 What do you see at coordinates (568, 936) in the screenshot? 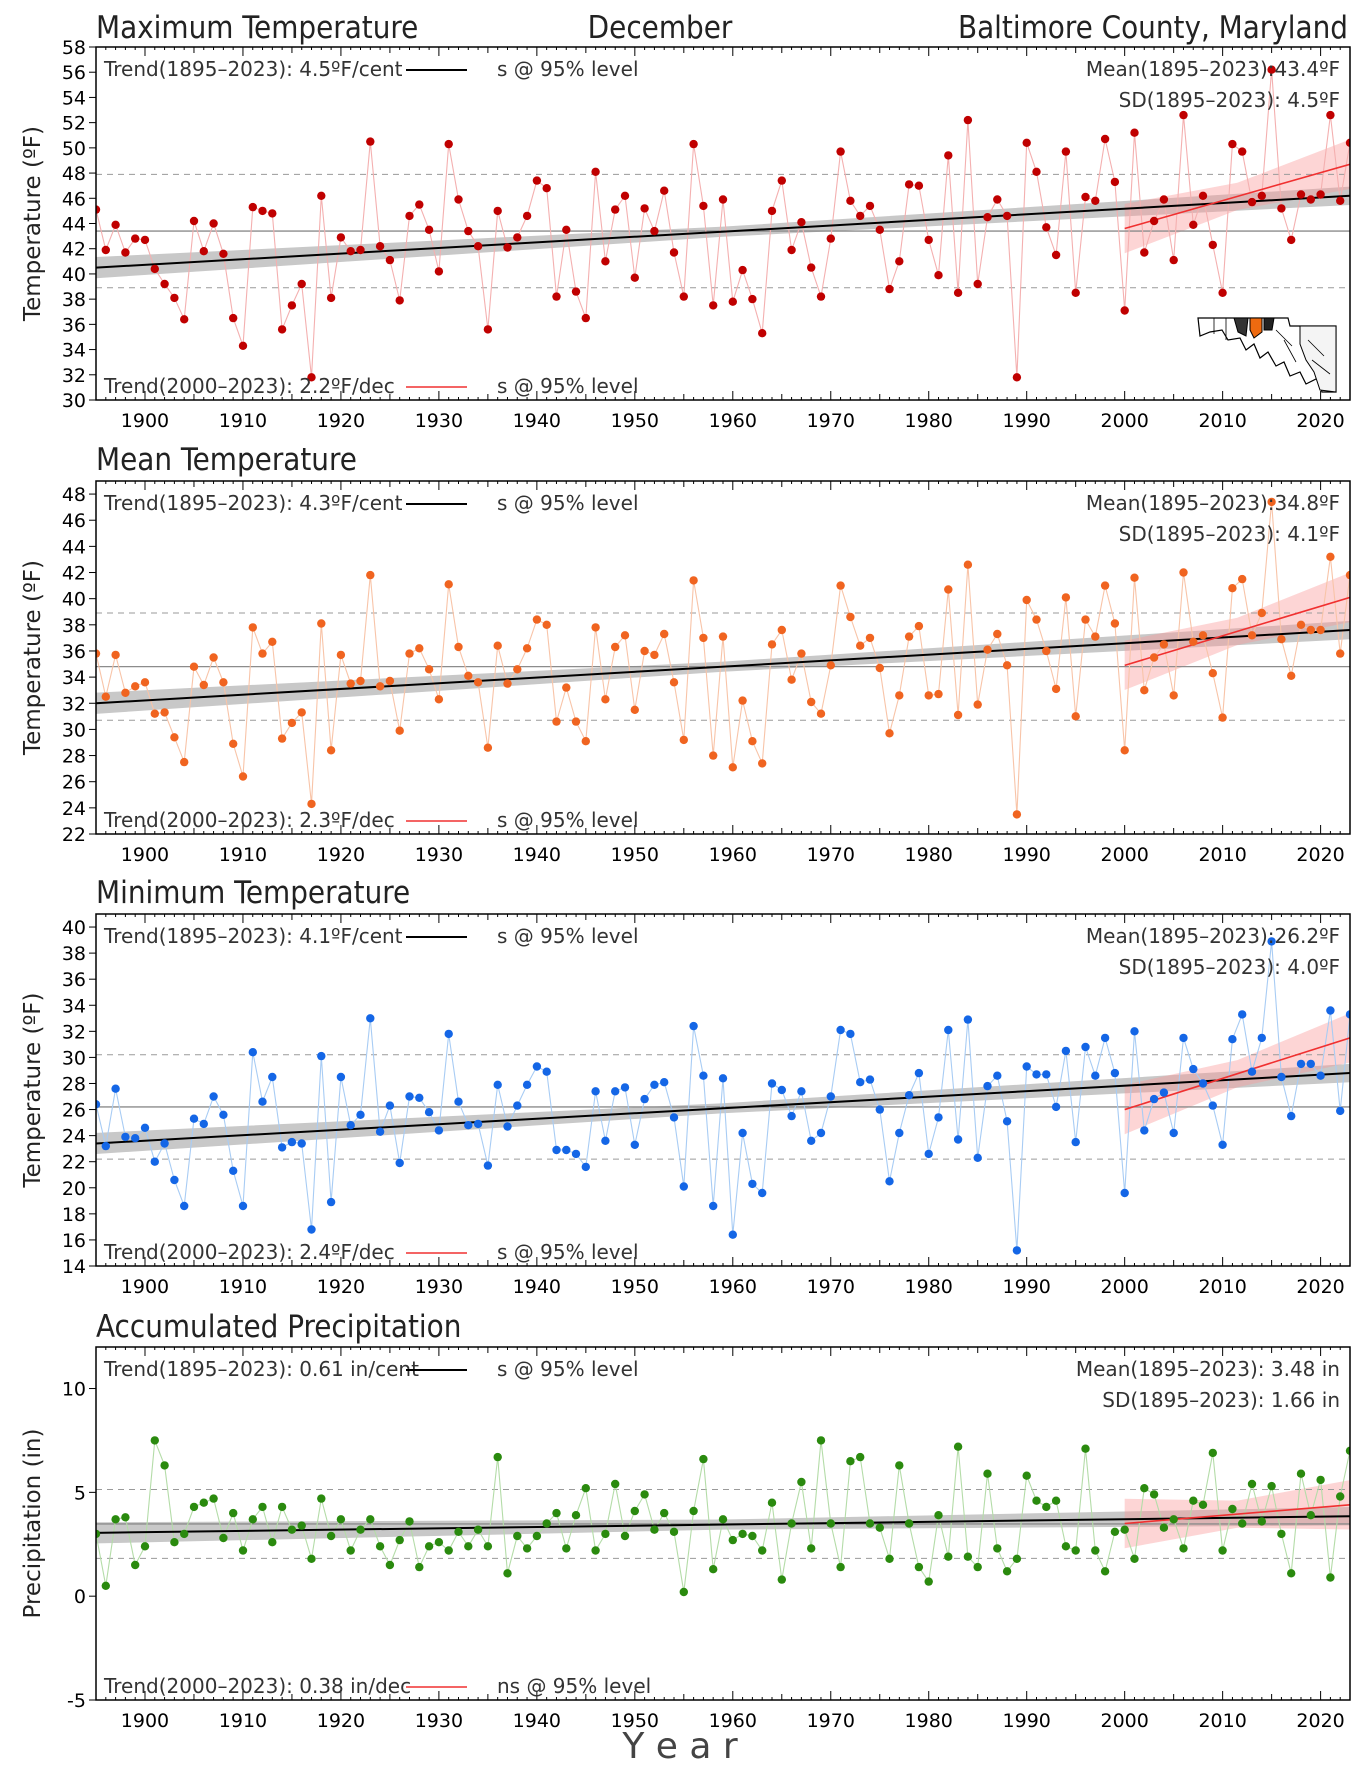
I see `sig-long-label: s @ 95% level` at bounding box center [568, 936].